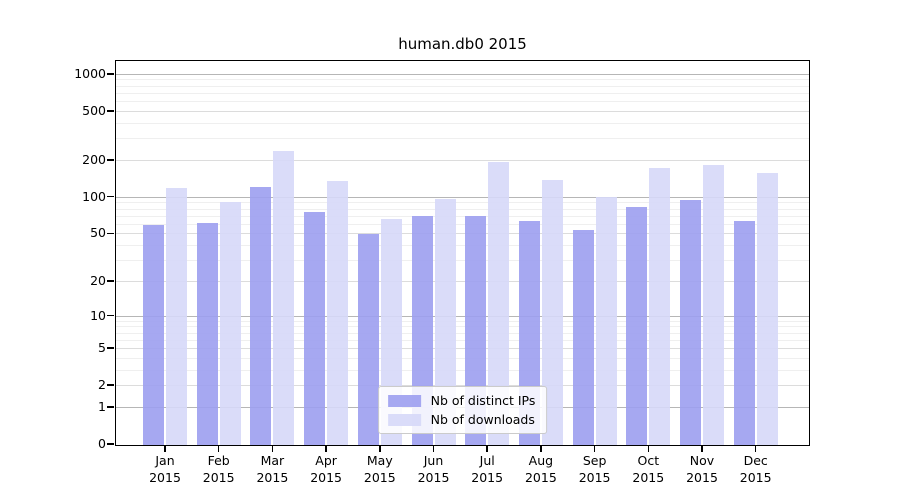 The width and height of the screenshot is (900, 500). What do you see at coordinates (272, 469) in the screenshot?
I see `x-tick-label: Mar 2015` at bounding box center [272, 469].